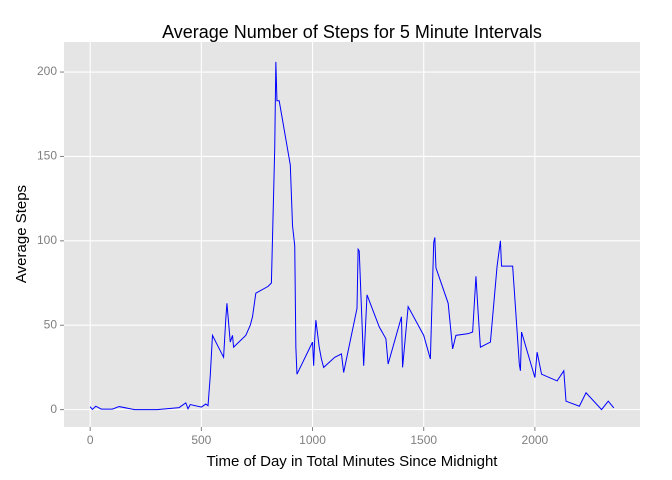 This screenshot has height=480, width=672. I want to click on y-axis-title: Average Steps, so click(21, 234).